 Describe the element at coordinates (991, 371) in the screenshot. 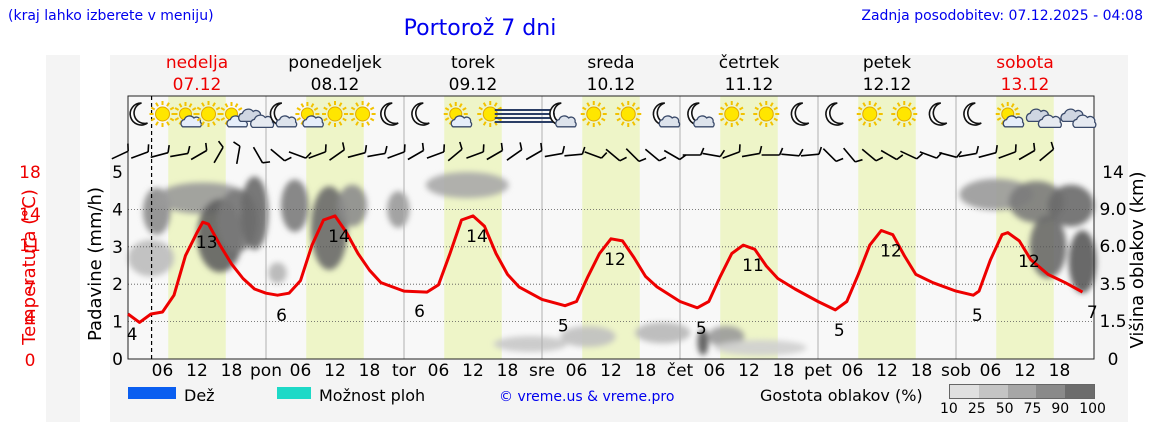

I see `hour-tick: 06` at that location.